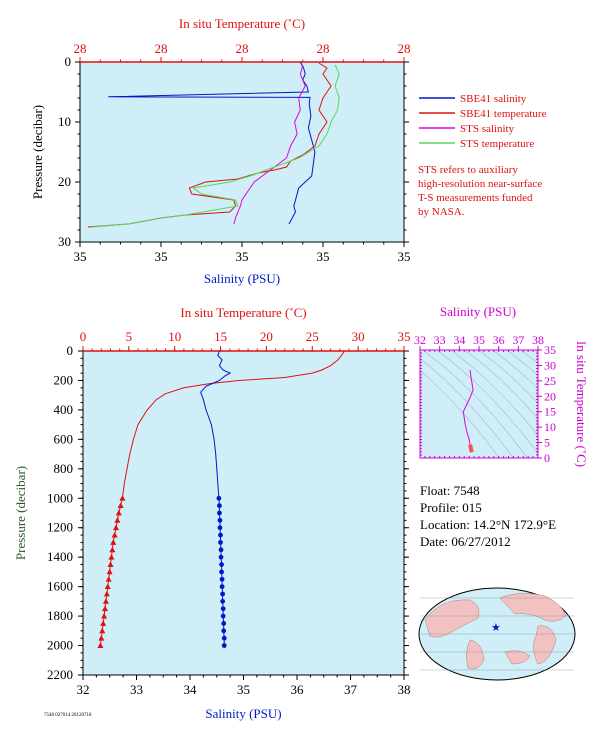  I want to click on location-text: Location: 14.2°N 172.9°E, so click(488, 524).